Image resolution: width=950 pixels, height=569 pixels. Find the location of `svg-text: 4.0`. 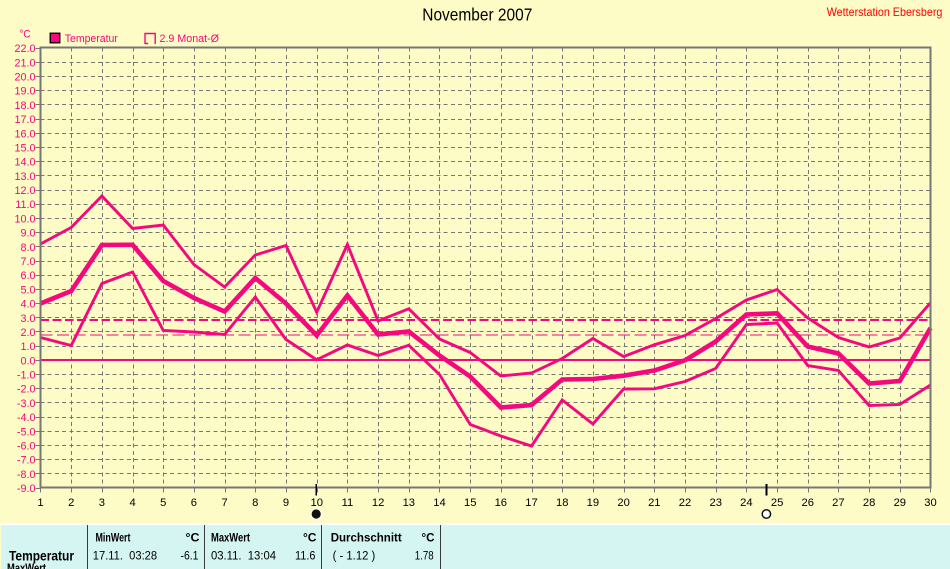

svg-text: 4.0 is located at coordinates (27, 305).